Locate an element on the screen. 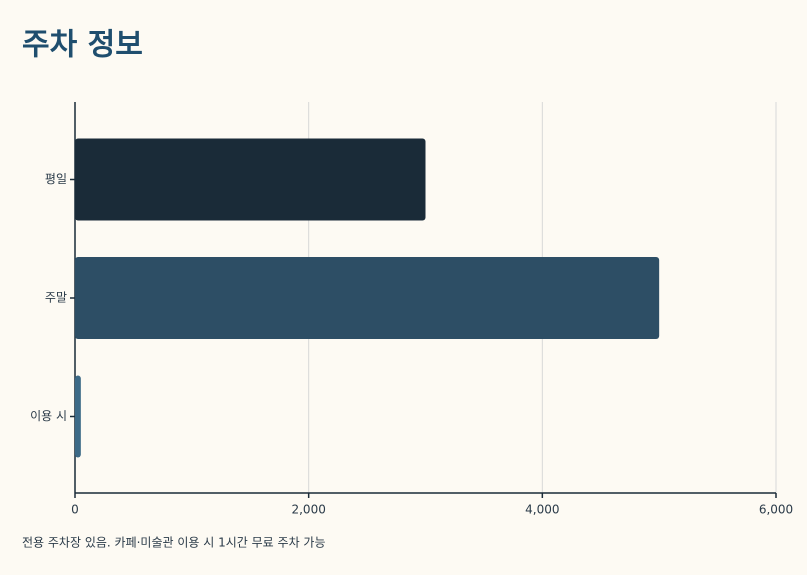 The image size is (807, 575). x-tick-label: 0 is located at coordinates (75, 510).